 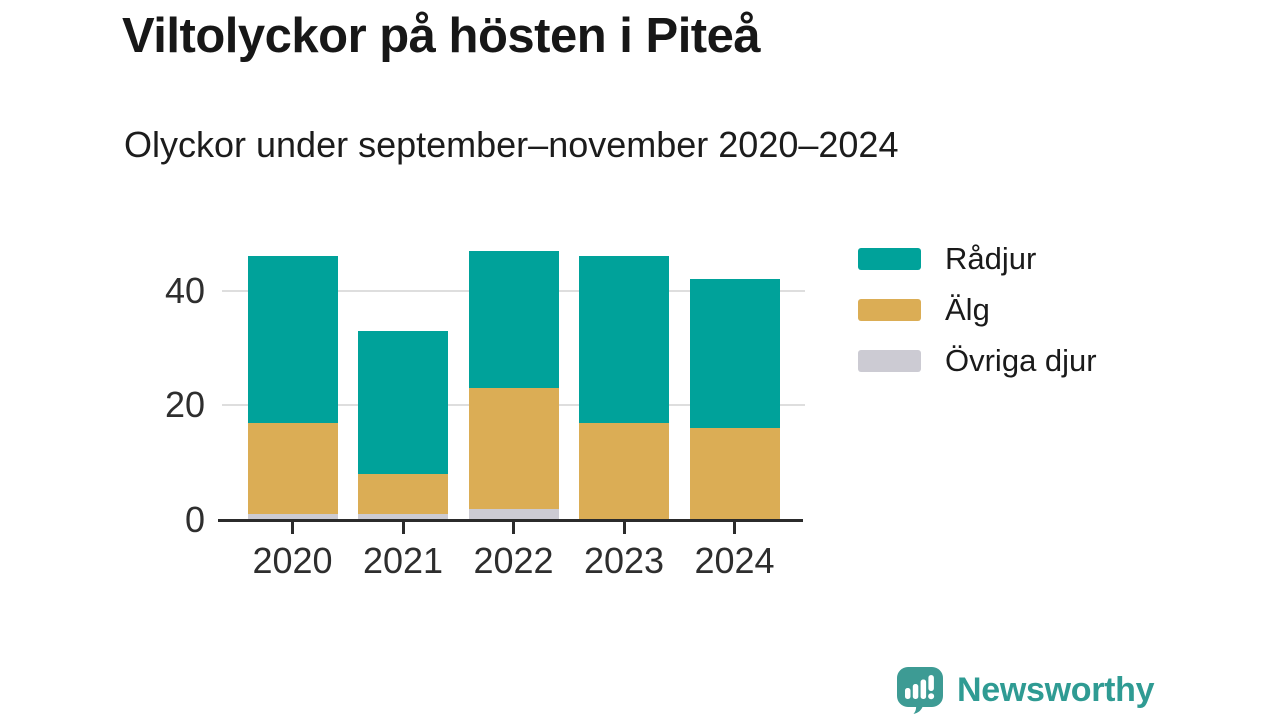 I want to click on bar-segment-2024-Älg, so click(x=734, y=474).